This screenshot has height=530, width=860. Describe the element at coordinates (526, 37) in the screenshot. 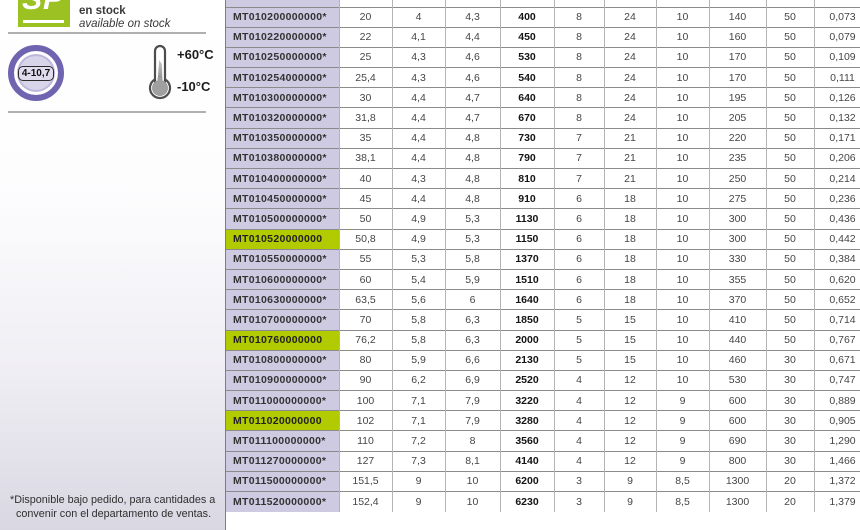

I see `value-cell: 450` at that location.